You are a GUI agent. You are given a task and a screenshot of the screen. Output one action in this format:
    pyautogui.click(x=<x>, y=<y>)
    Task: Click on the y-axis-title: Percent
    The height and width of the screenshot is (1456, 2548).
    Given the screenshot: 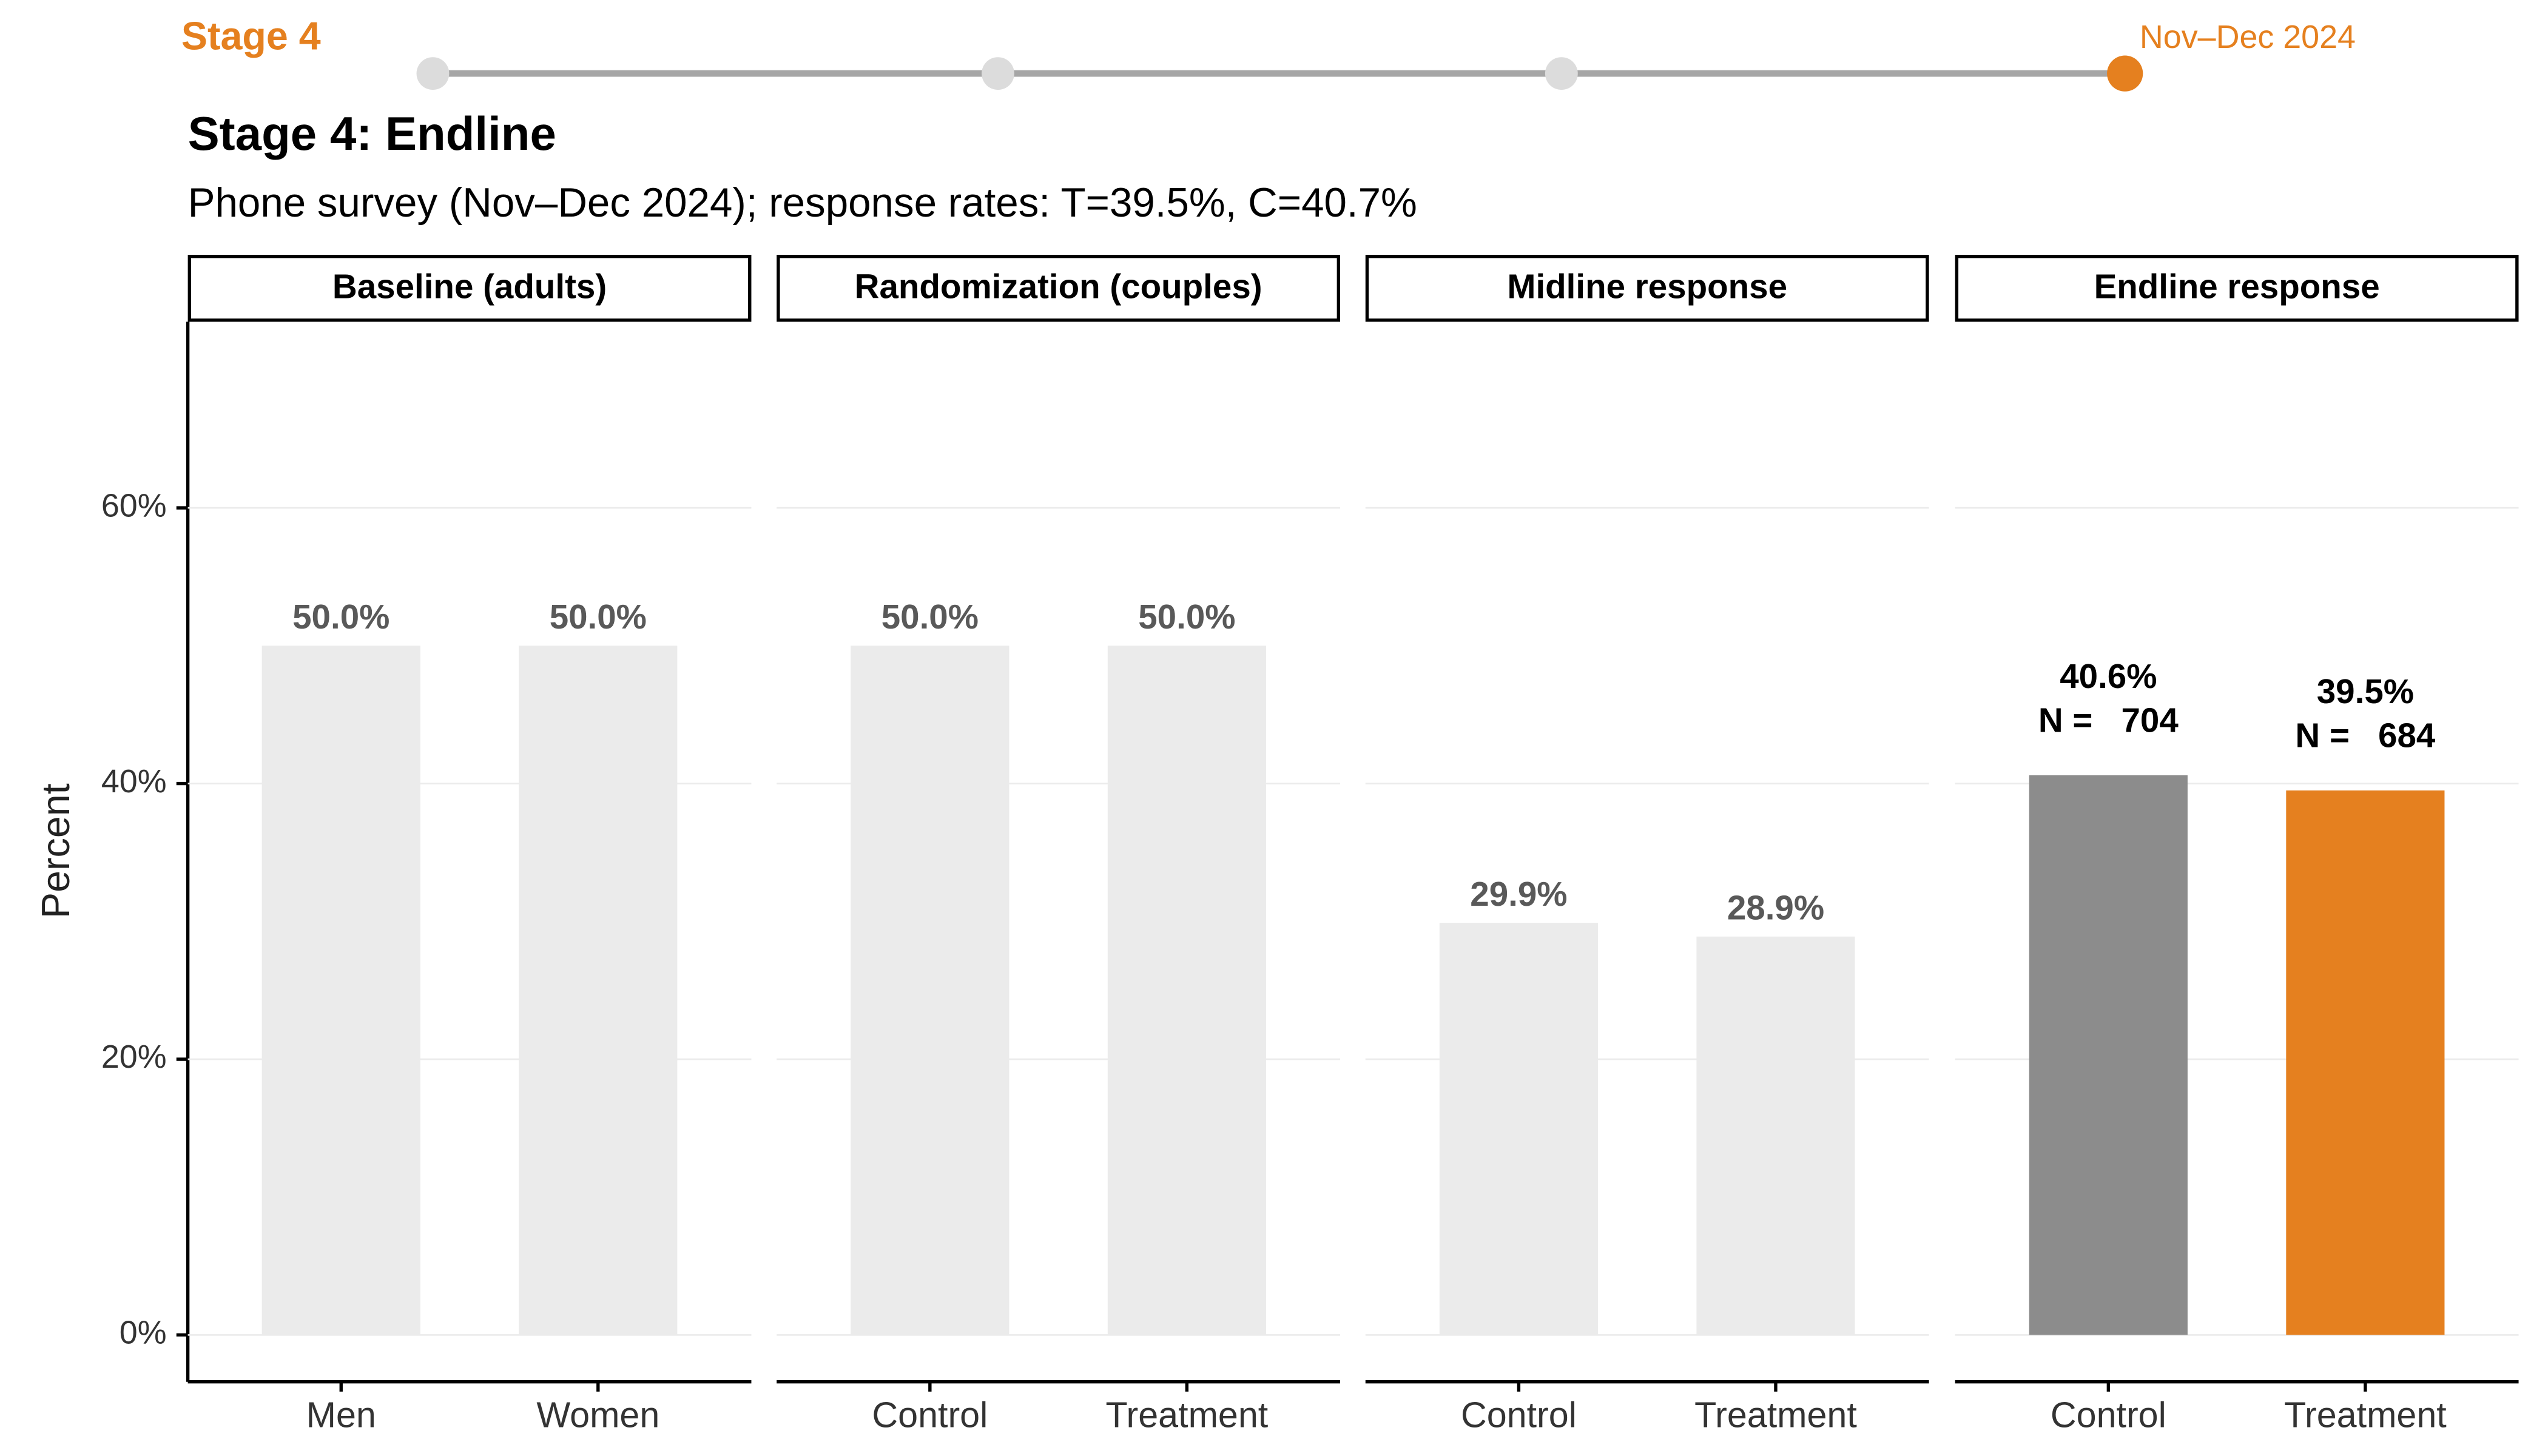 What is the action you would take?
    pyautogui.click(x=56, y=850)
    